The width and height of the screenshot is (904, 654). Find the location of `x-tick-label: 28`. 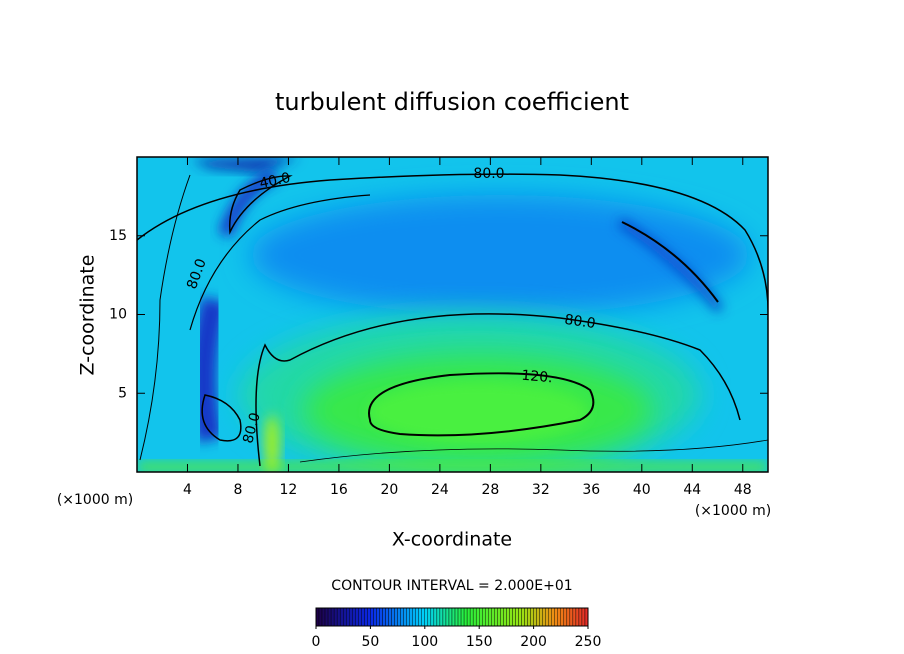

x-tick-label: 28 is located at coordinates (490, 490).